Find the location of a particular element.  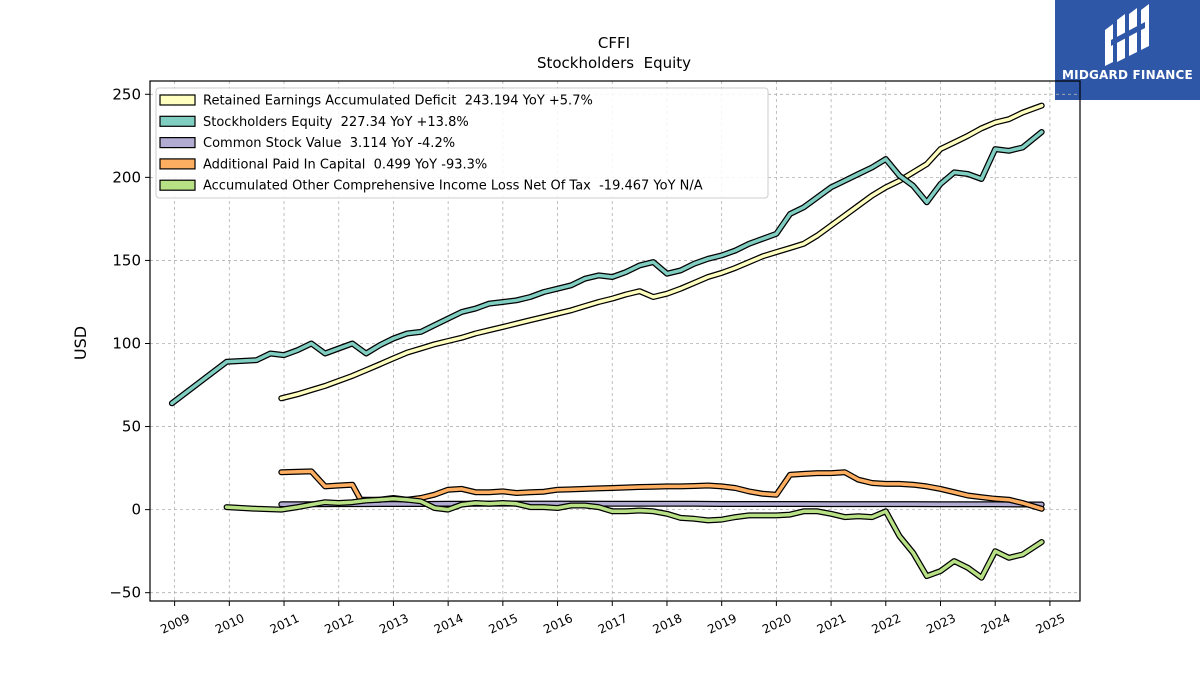

brand-mark-icon is located at coordinates (1127, 35).